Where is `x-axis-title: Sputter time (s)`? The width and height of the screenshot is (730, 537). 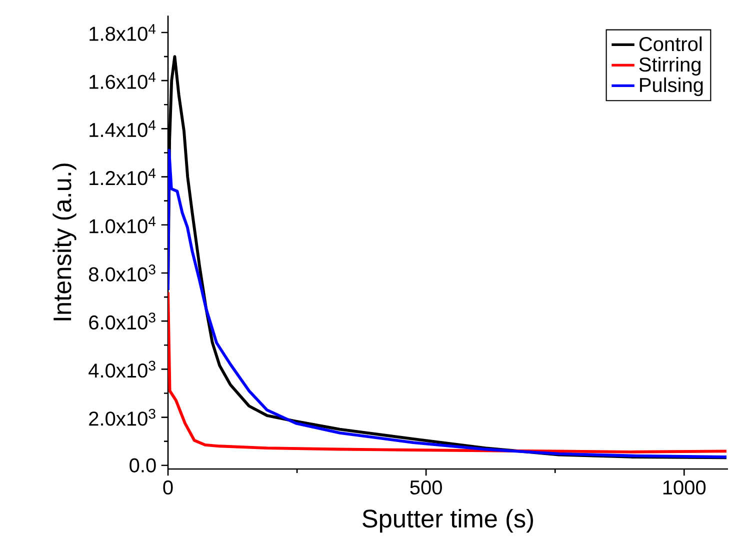 x-axis-title: Sputter time (s) is located at coordinates (447, 520).